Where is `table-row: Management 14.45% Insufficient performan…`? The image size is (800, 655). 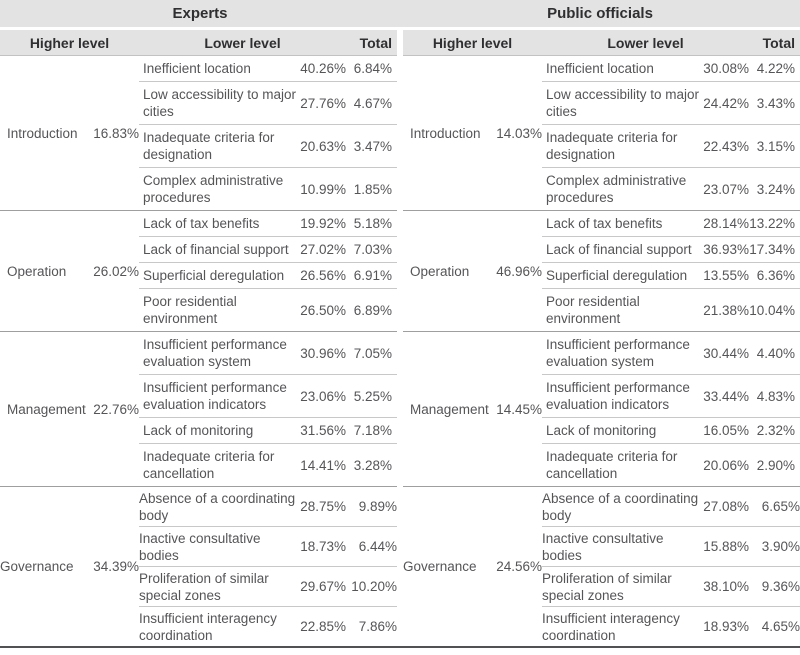
table-row: Management 14.45% Insufficient performan… is located at coordinates (601, 409).